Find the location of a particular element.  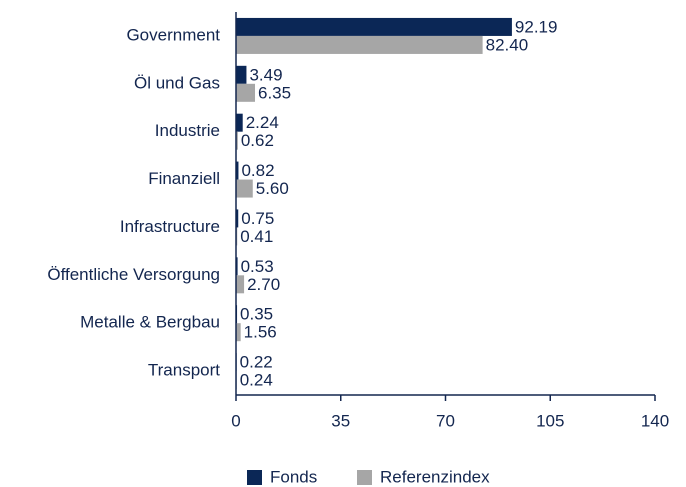

category-label: Öl und Gas is located at coordinates (177, 82).